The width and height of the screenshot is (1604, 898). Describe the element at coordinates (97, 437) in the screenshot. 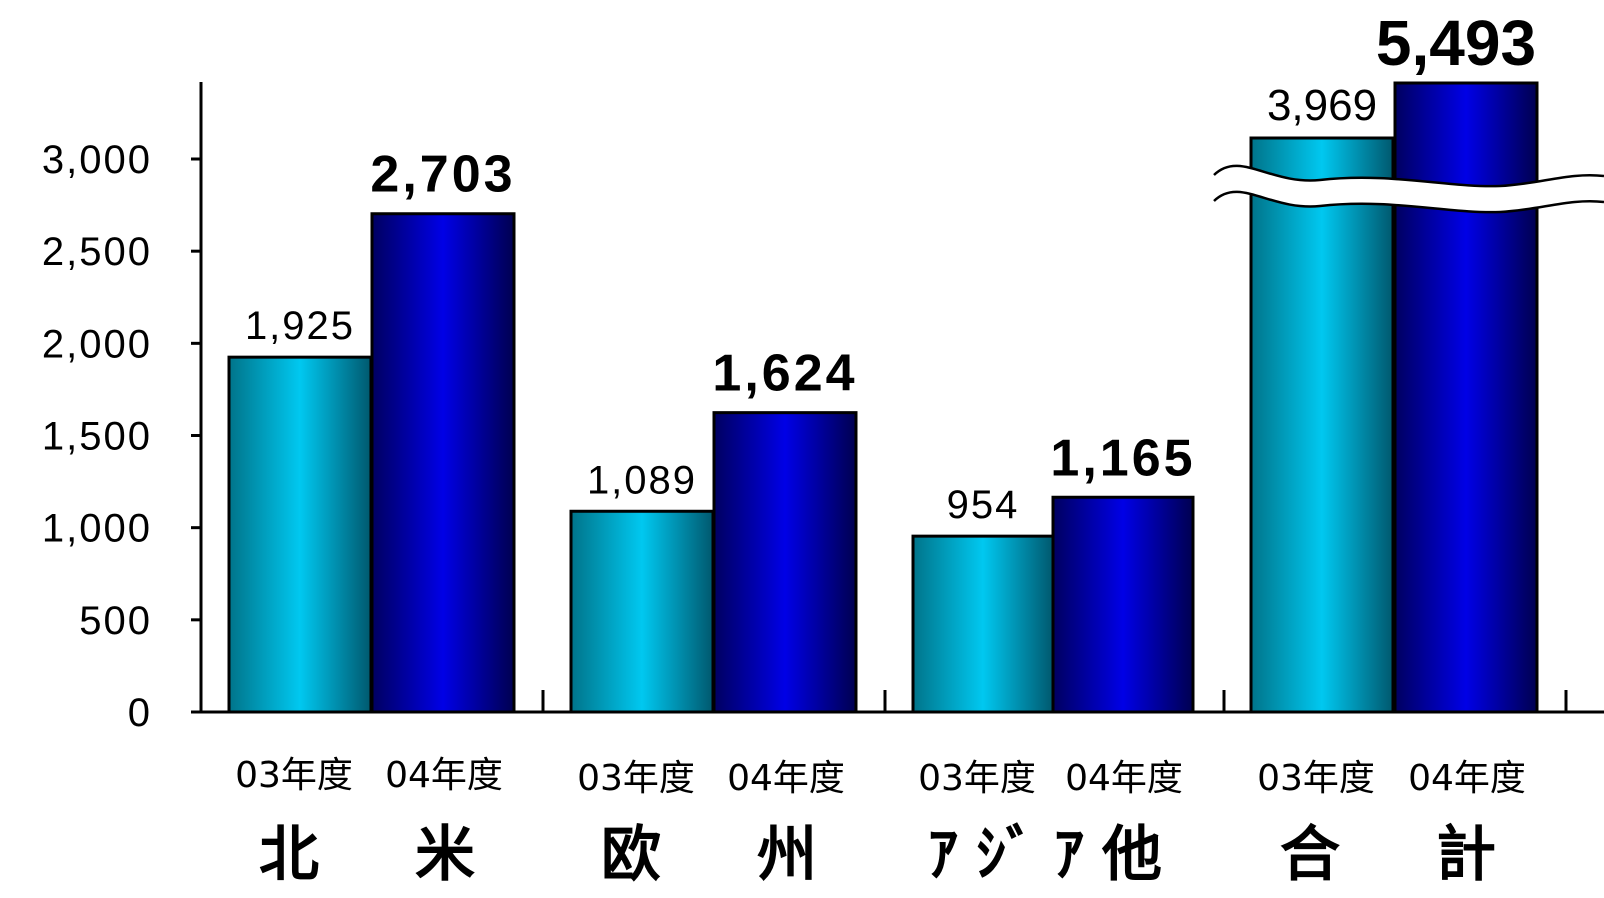

I see `y-tick-label: 1,500` at that location.